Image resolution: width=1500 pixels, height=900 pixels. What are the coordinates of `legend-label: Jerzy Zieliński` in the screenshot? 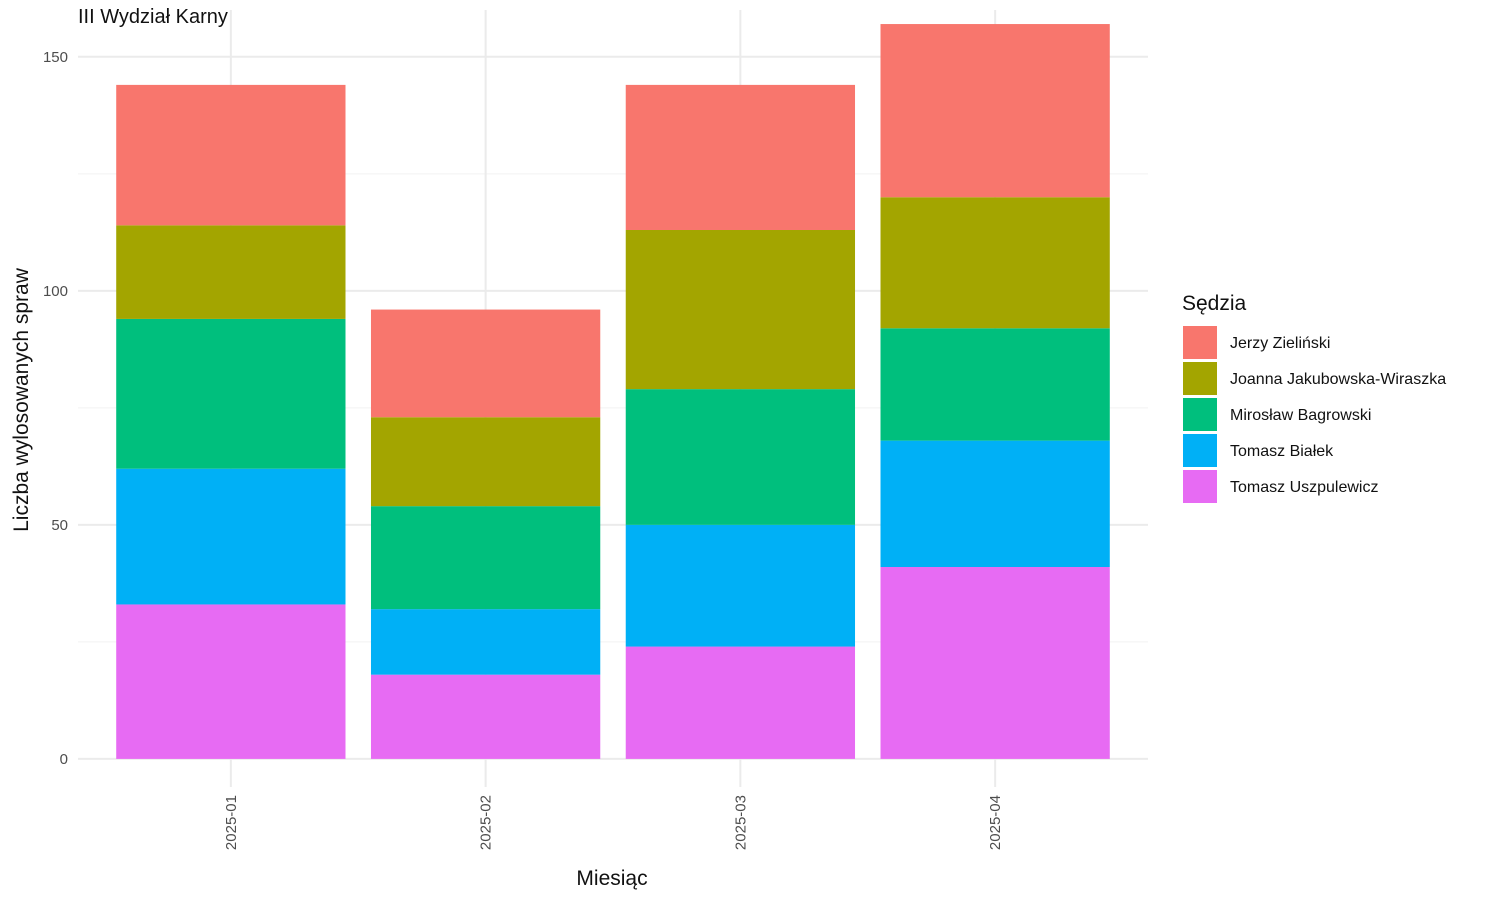 It's located at (1280, 343).